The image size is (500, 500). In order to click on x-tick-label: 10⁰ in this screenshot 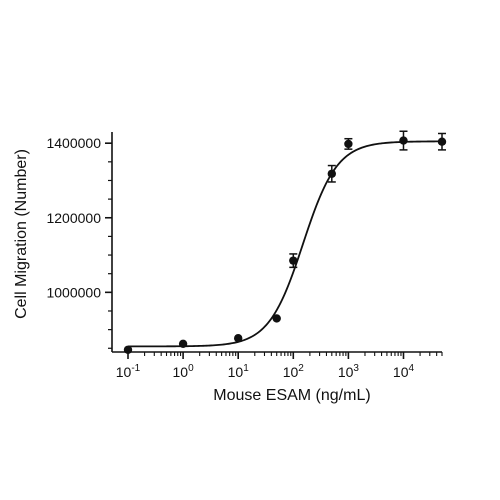, I will do `click(184, 371)`.